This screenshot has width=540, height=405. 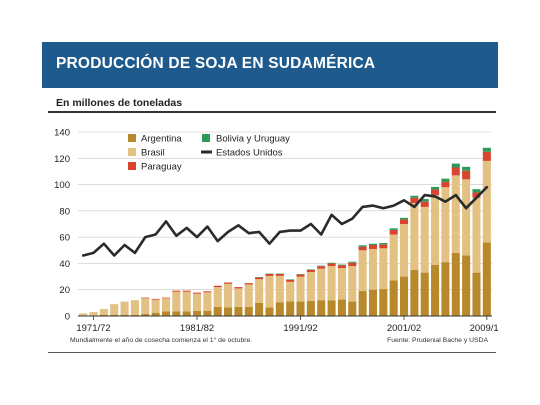 What do you see at coordinates (64, 290) in the screenshot?
I see `y-tick-label: 20` at bounding box center [64, 290].